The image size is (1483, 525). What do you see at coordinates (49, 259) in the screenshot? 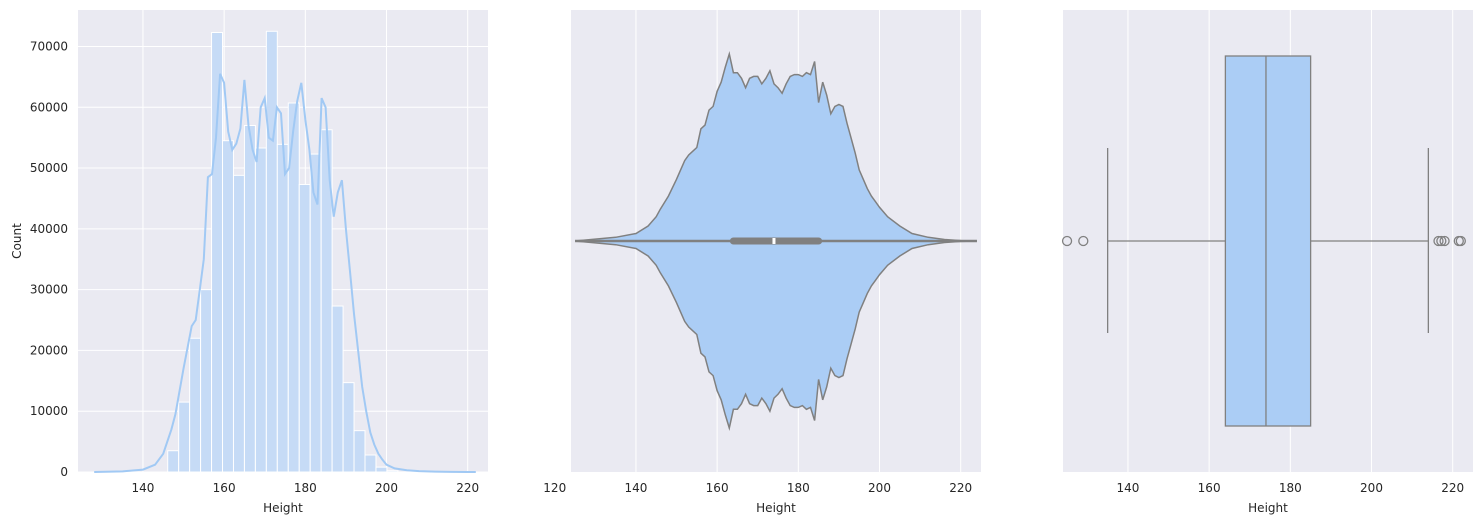
I see `histogram-y-tick-labels: 0 10000 20000 30000 40000 50000 60000 70000` at bounding box center [49, 259].